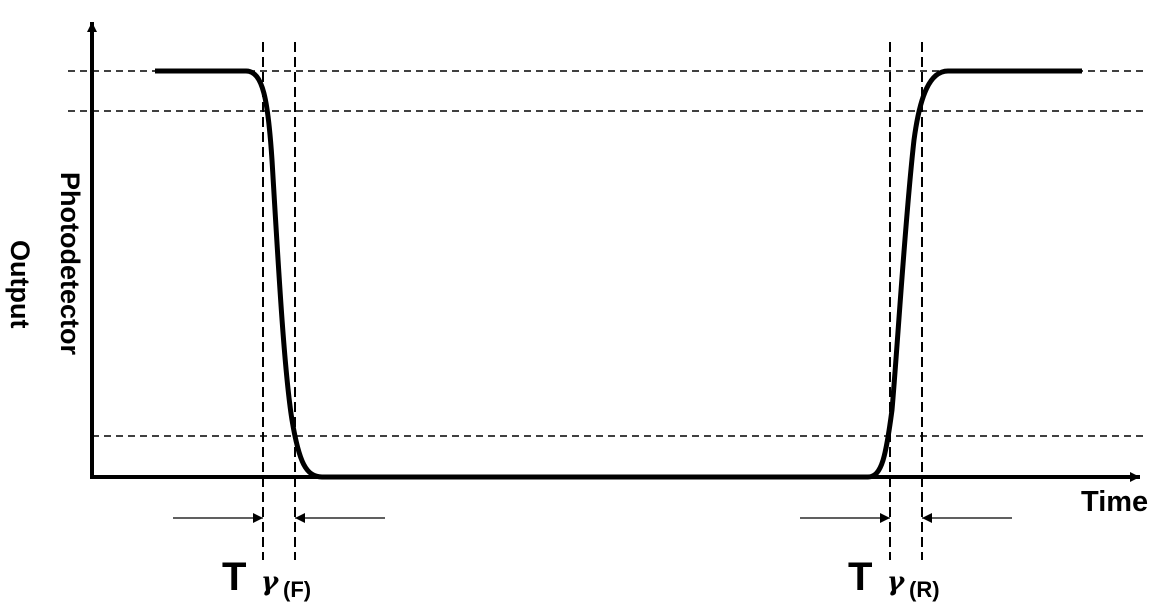  I want to click on fall-time-label: T γ (F), so click(266, 578).